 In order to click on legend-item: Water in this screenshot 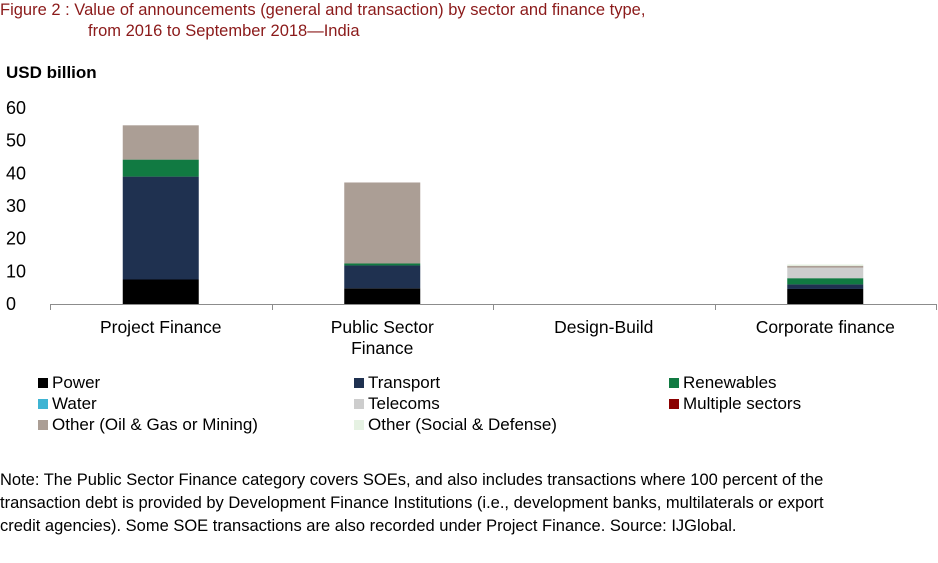, I will do `click(67, 403)`.